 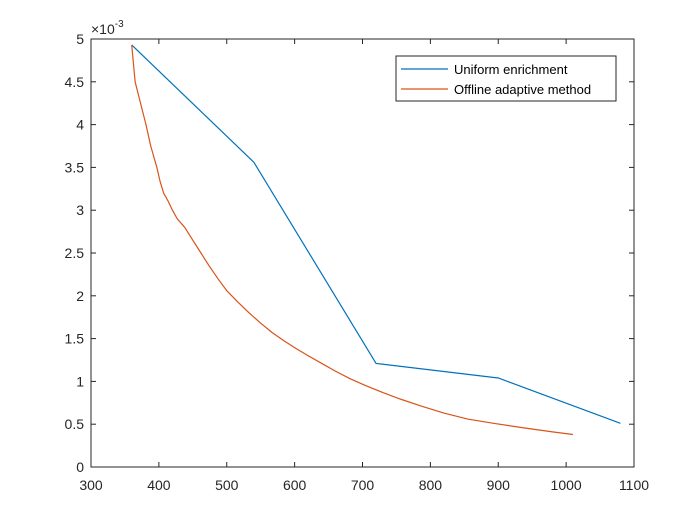 I want to click on y-tick-label: 3, so click(x=80, y=210).